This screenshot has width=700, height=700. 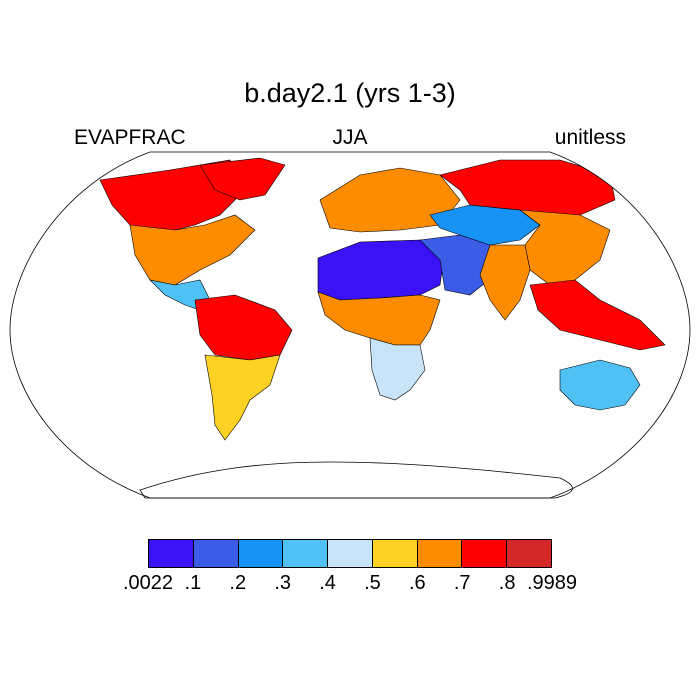 What do you see at coordinates (350, 93) in the screenshot?
I see `plot-title: b.day2.1 (yrs 1-3)` at bounding box center [350, 93].